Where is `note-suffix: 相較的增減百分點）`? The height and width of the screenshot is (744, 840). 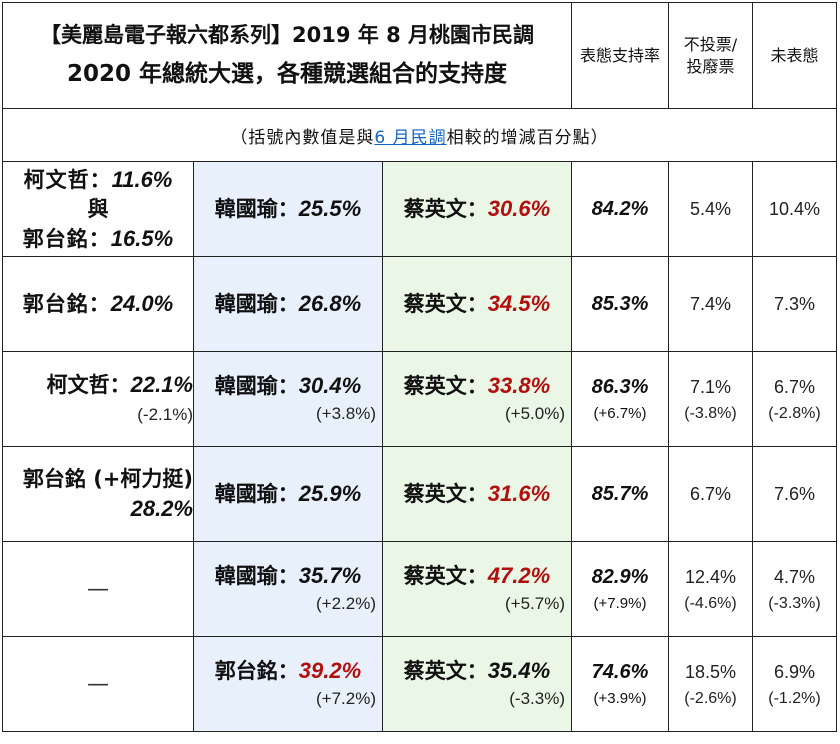
note-suffix: 相較的增減百分點） is located at coordinates (527, 137).